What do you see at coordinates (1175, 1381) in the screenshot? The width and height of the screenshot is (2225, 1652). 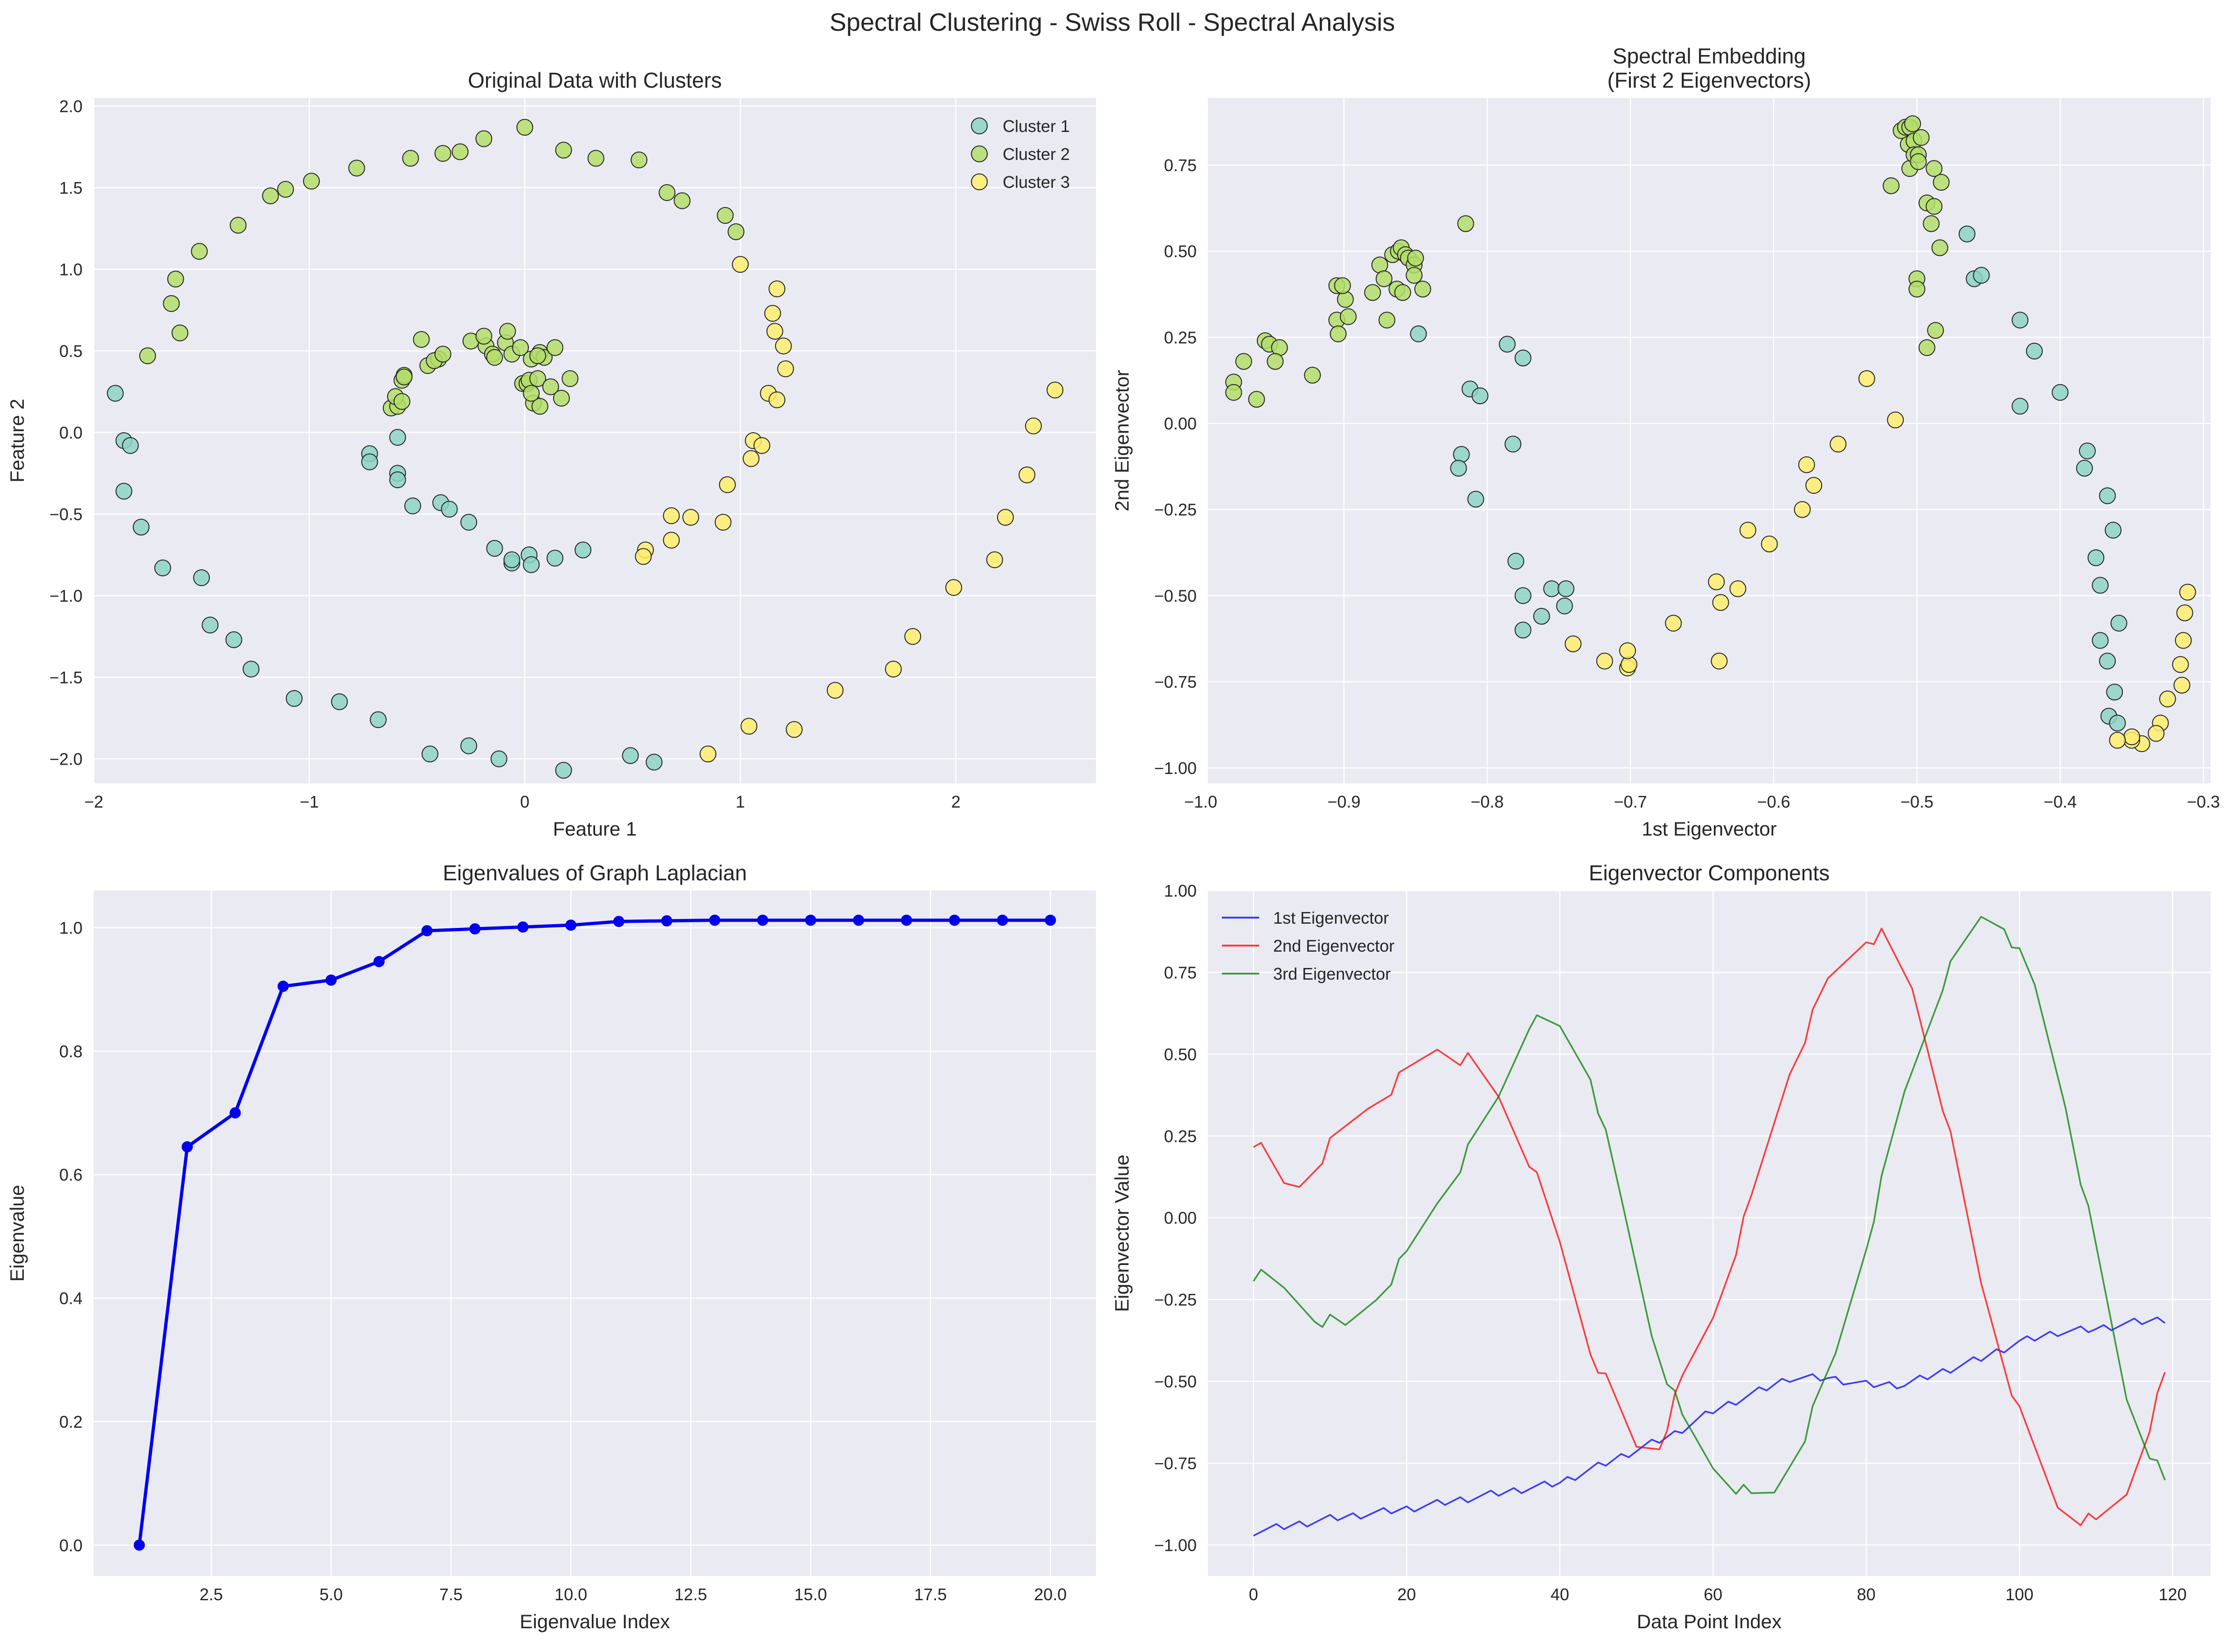 I see `y-tick-label: −0.50` at bounding box center [1175, 1381].